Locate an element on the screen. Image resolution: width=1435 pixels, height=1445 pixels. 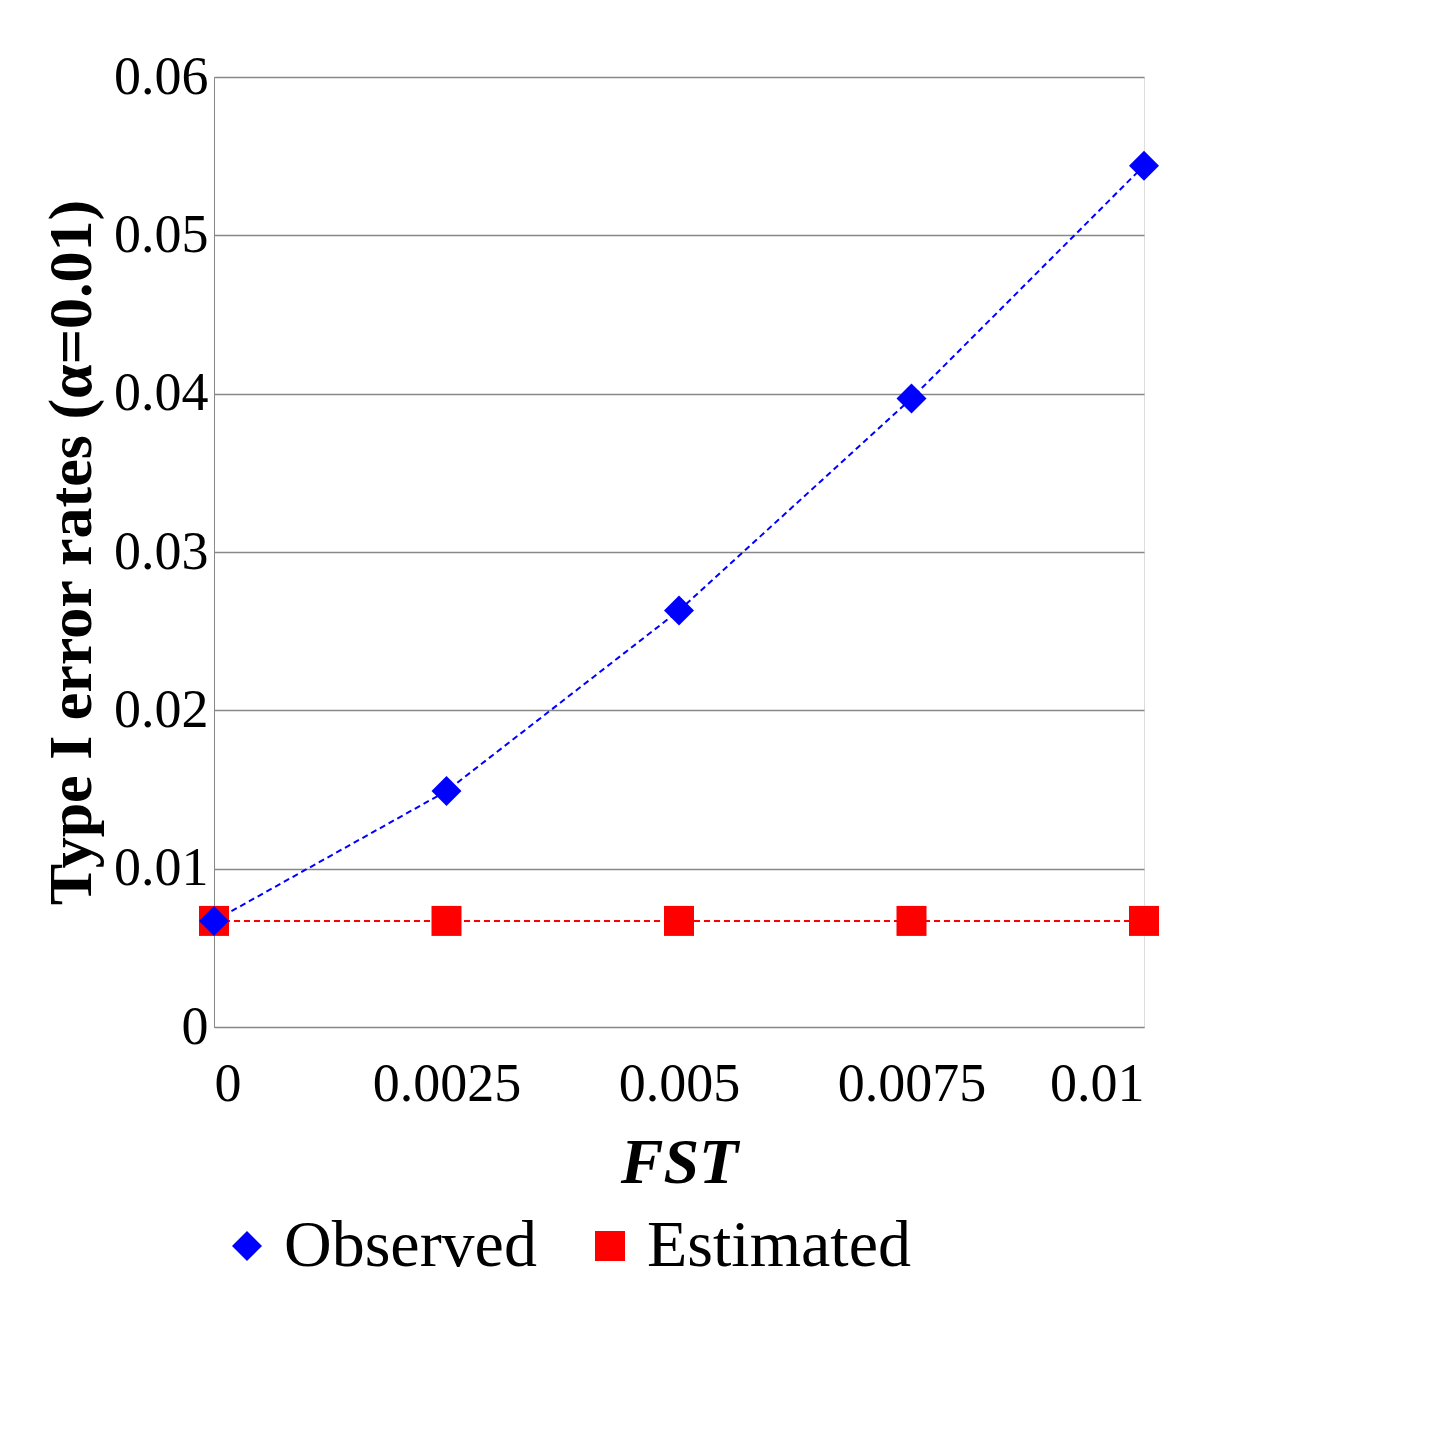
y-tick-label: 0.03 is located at coordinates (161, 550).